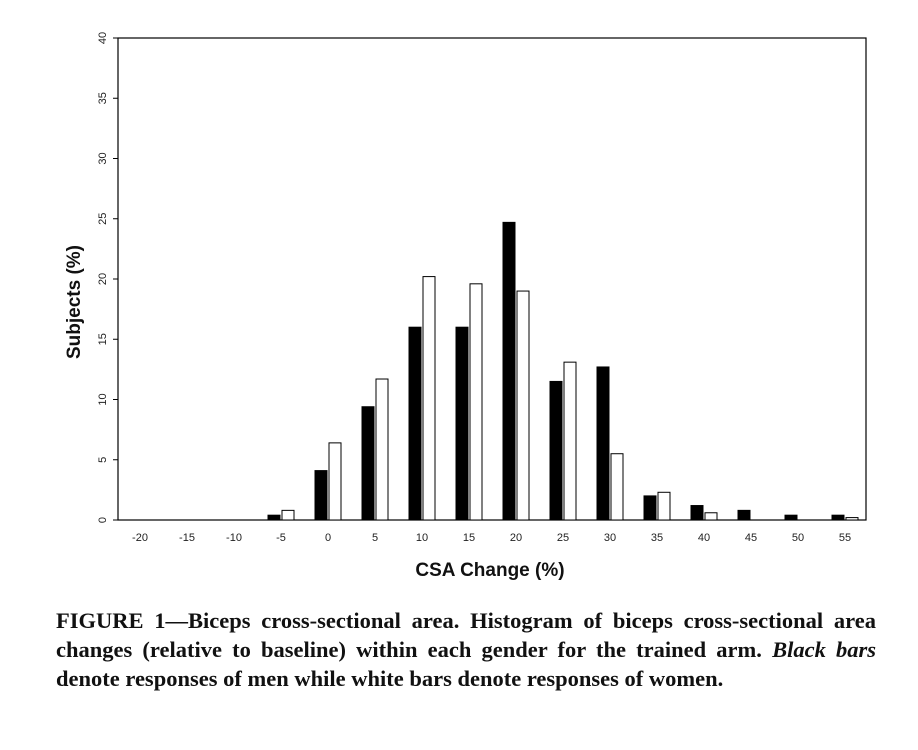 This screenshot has height=750, width=918. What do you see at coordinates (103, 98) in the screenshot?
I see `y-tick-label: 35` at bounding box center [103, 98].